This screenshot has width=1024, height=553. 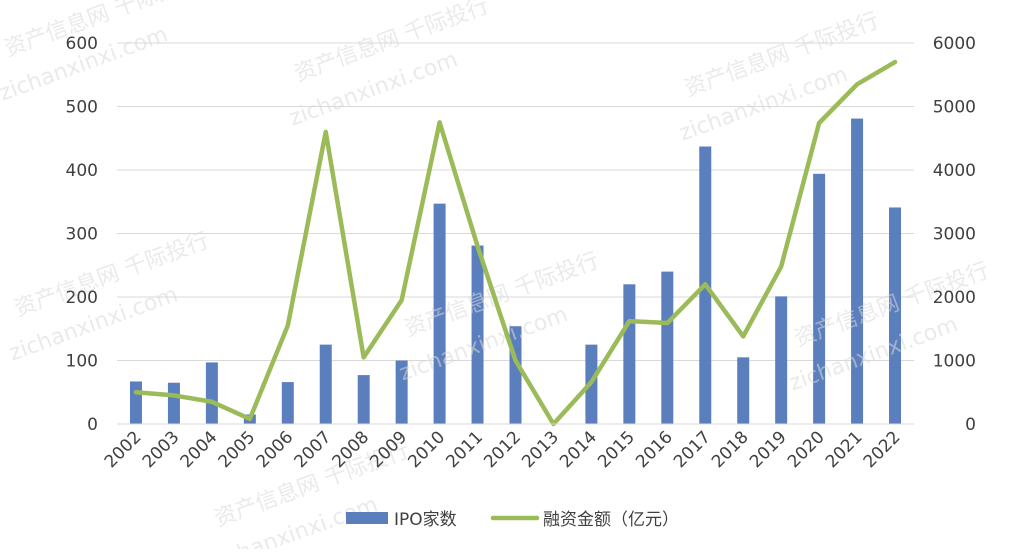 What do you see at coordinates (82, 108) in the screenshot?
I see `y-left-tick-label: 500` at bounding box center [82, 108].